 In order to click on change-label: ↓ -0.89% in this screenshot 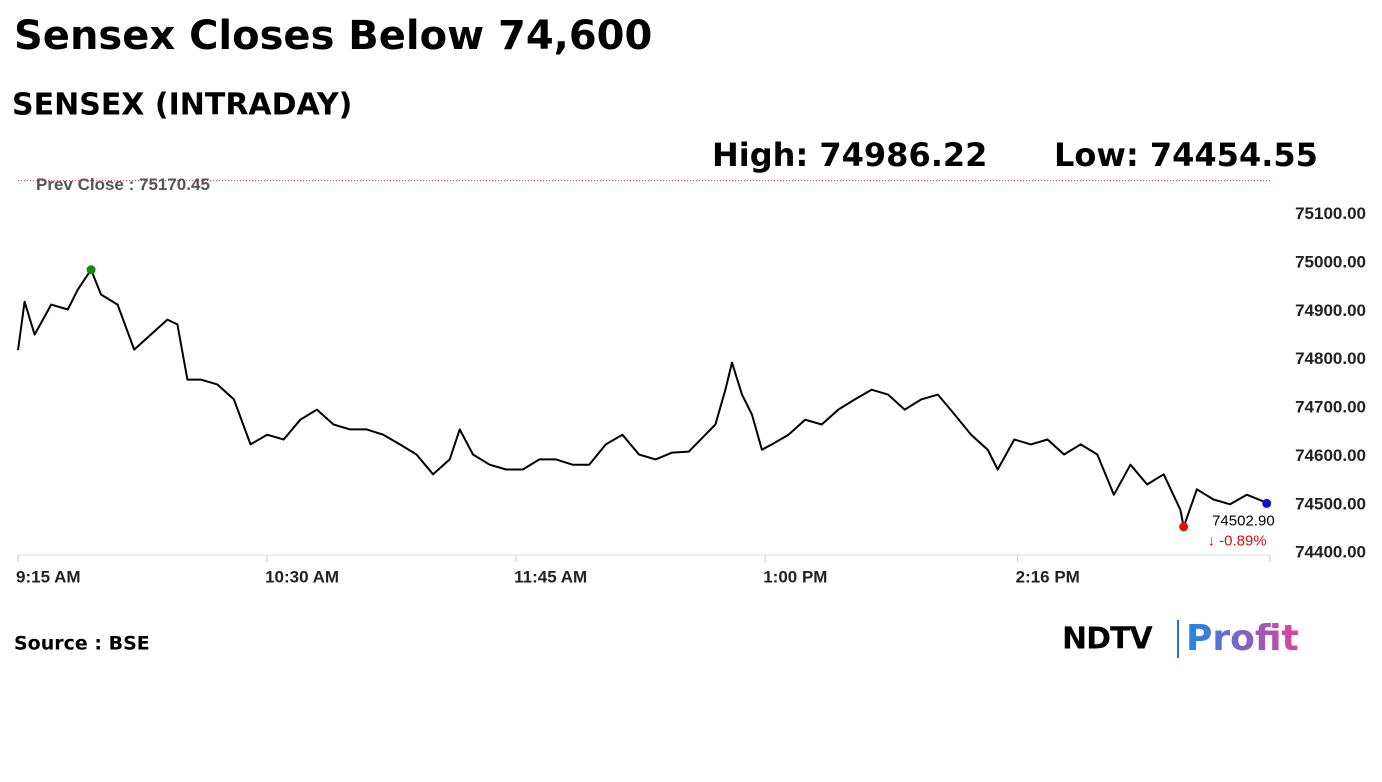, I will do `click(1236, 540)`.